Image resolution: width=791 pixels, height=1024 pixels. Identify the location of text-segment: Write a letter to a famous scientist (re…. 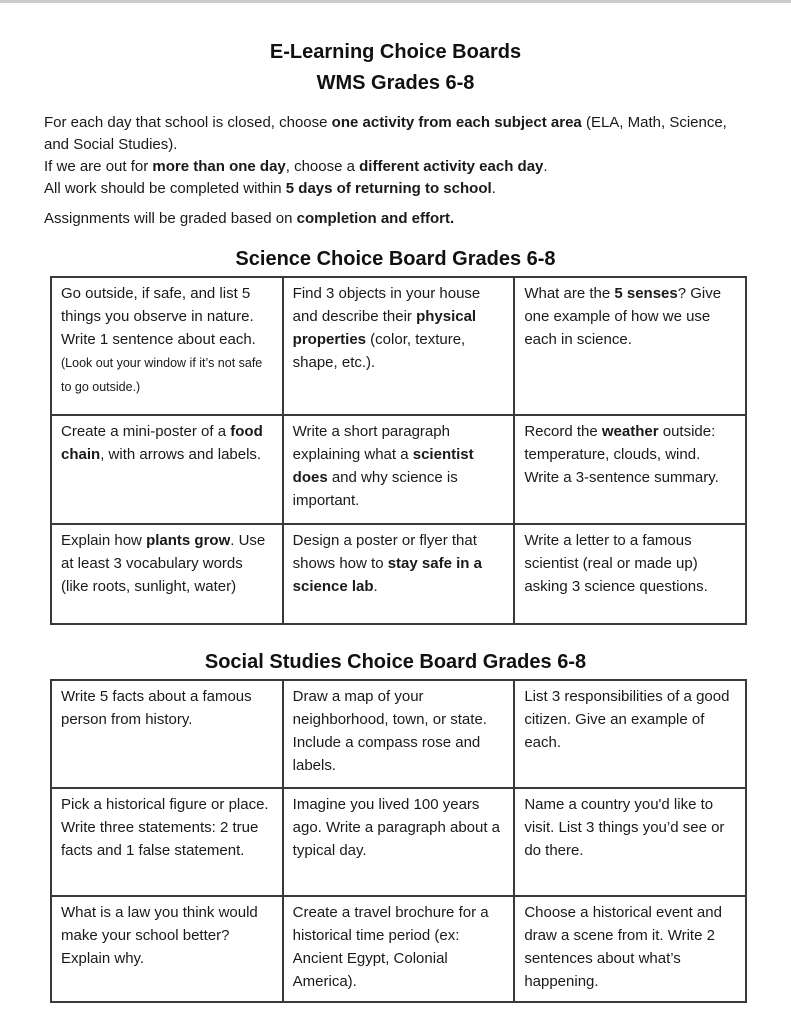
(616, 563).